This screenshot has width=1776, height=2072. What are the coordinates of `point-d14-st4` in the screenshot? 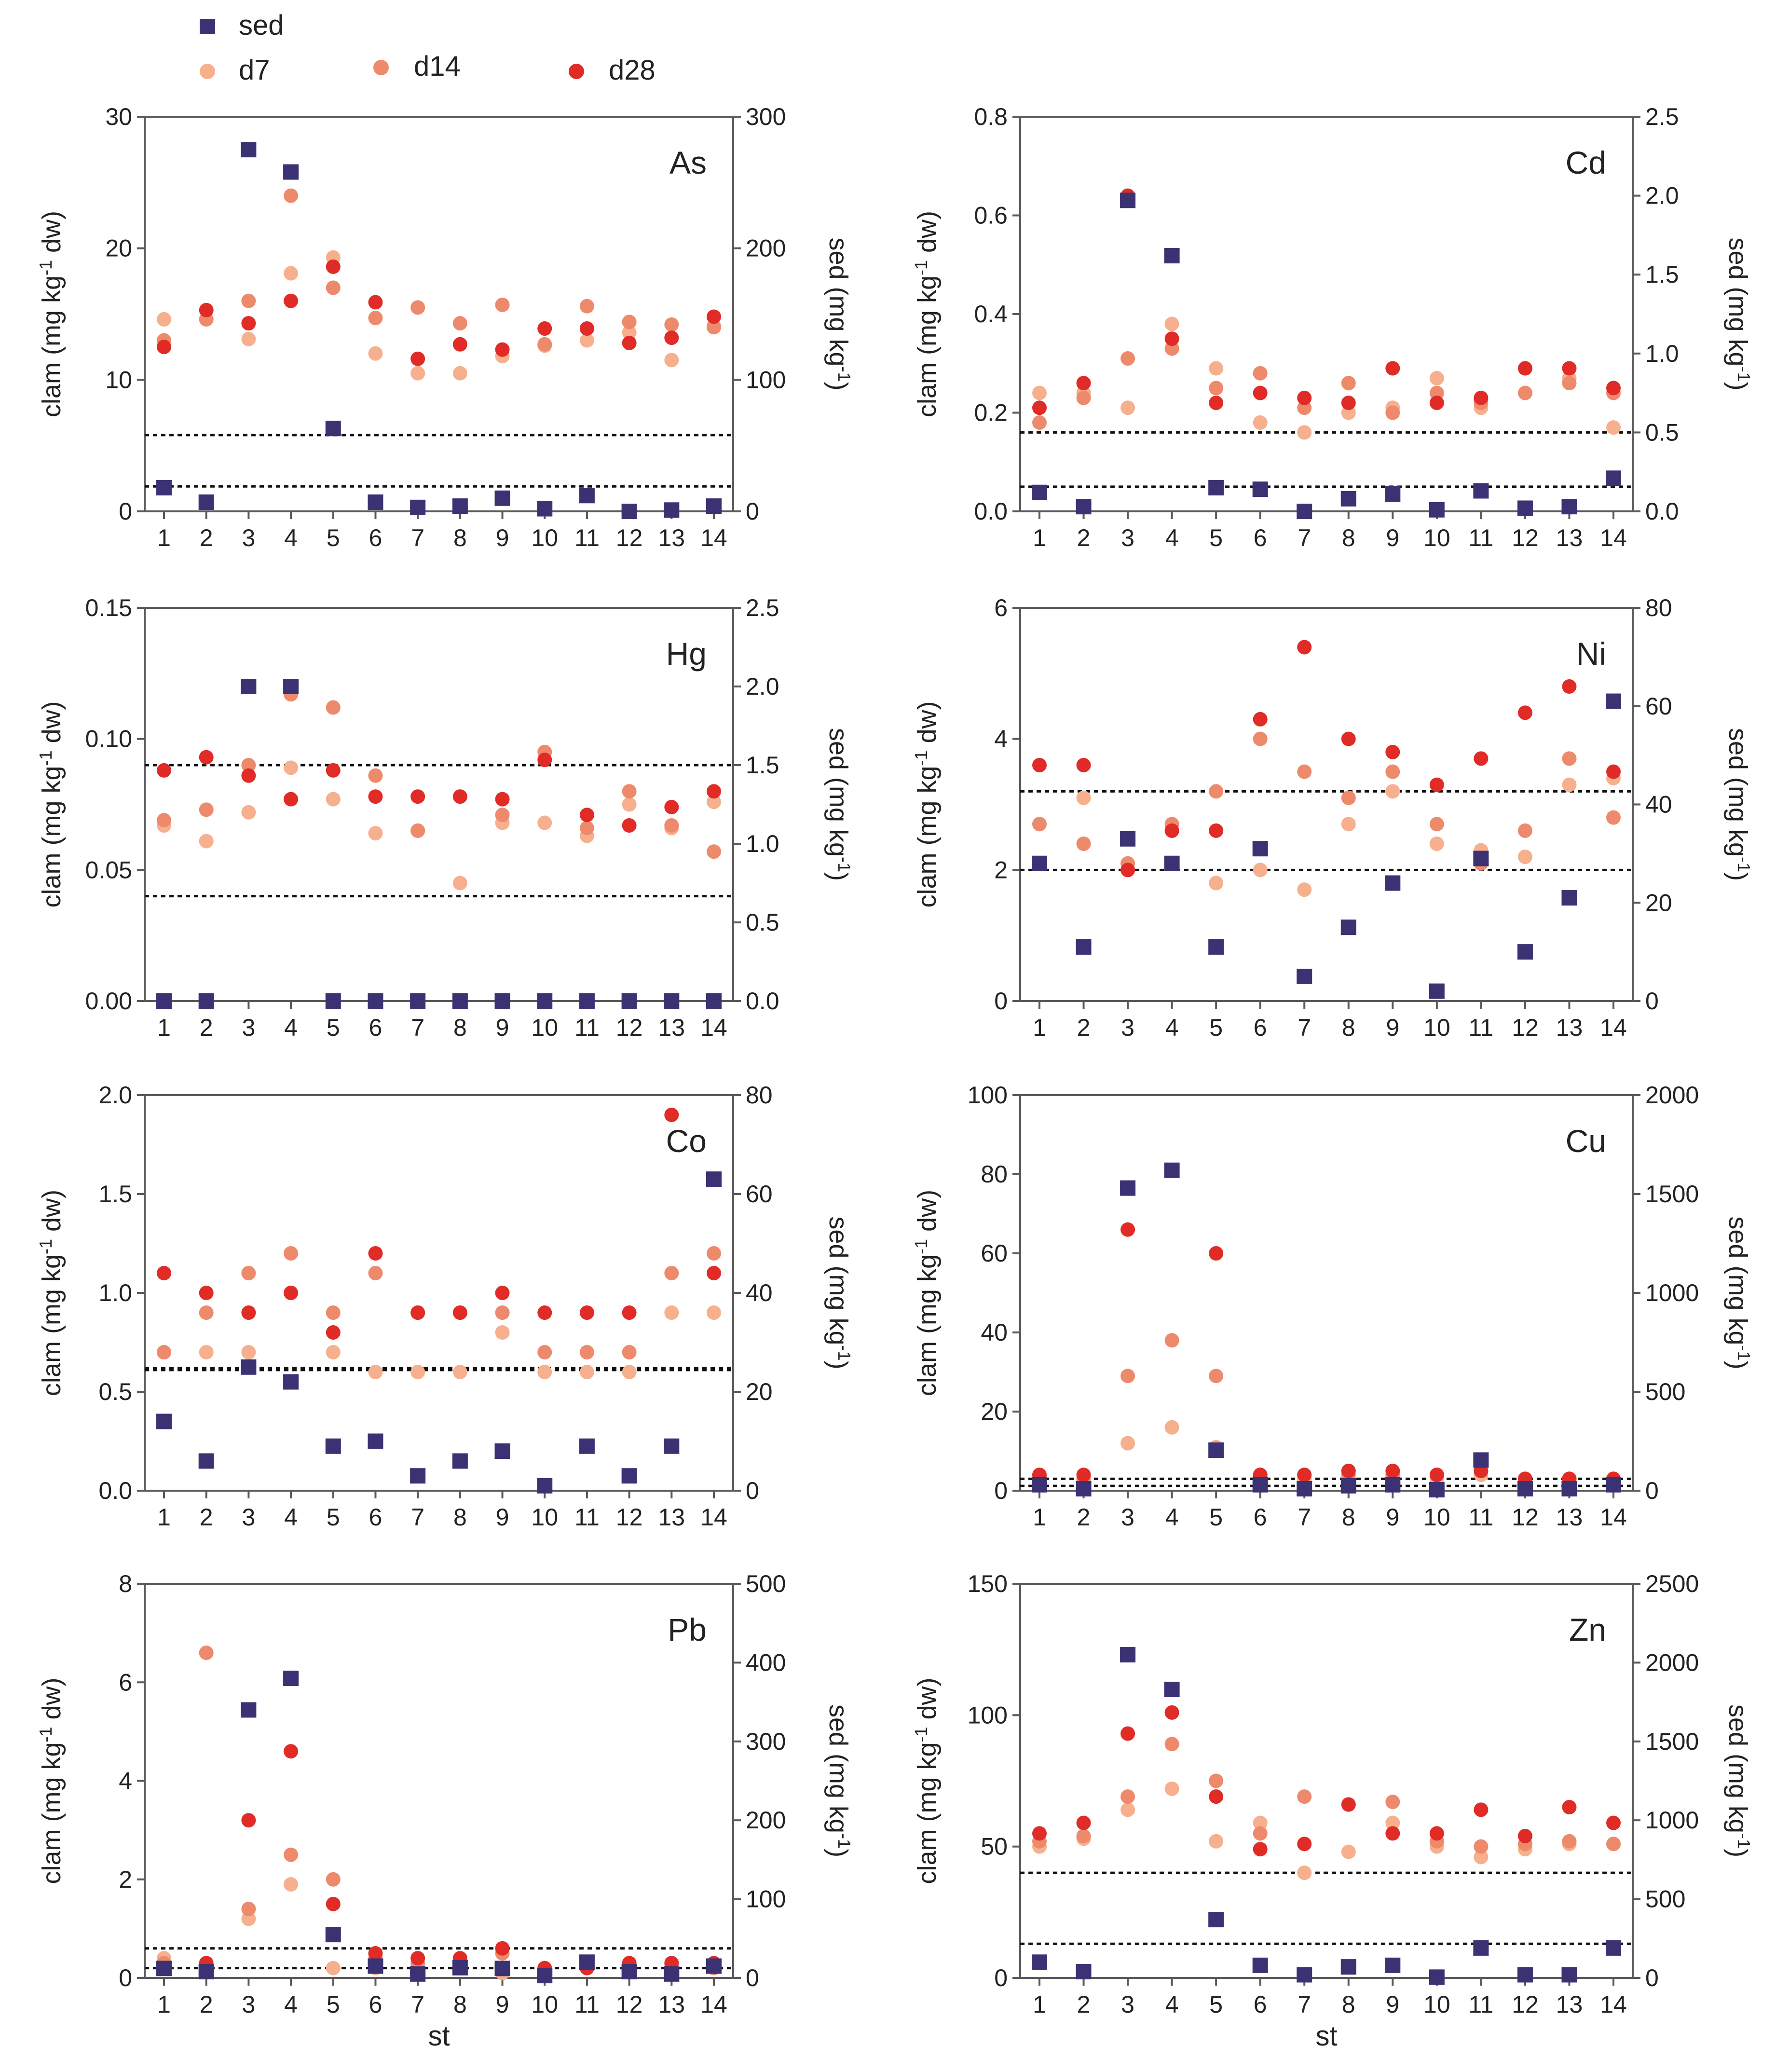 It's located at (1172, 1744).